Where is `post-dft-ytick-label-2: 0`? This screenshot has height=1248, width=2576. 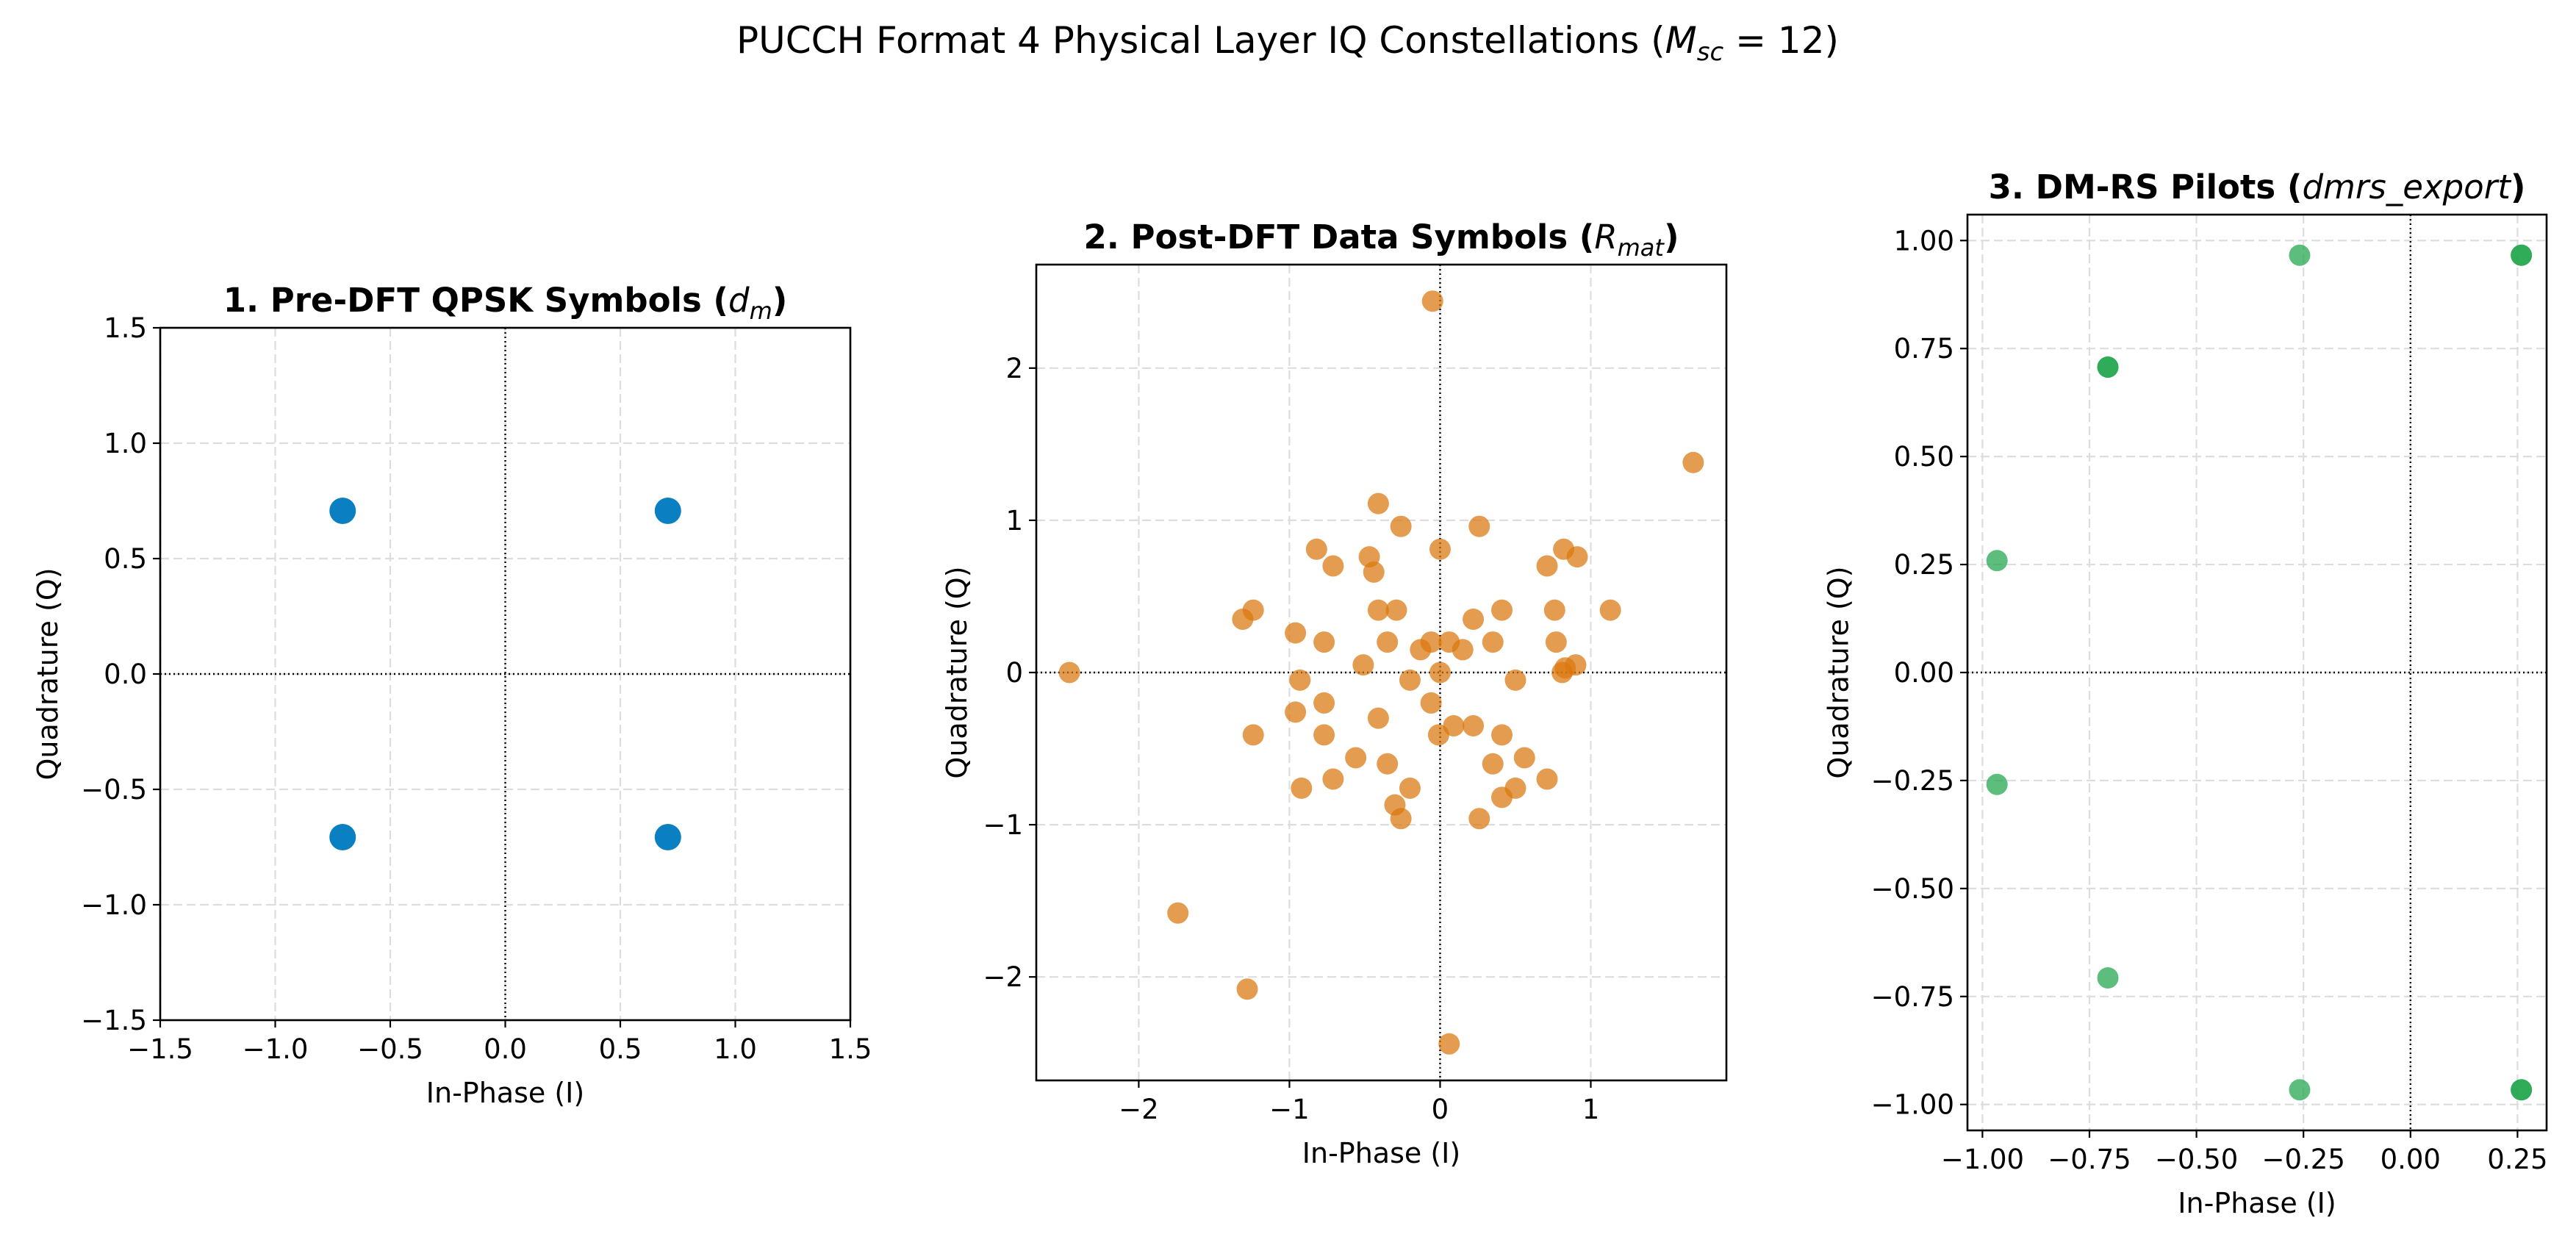 post-dft-ytick-label-2: 0 is located at coordinates (1014, 673).